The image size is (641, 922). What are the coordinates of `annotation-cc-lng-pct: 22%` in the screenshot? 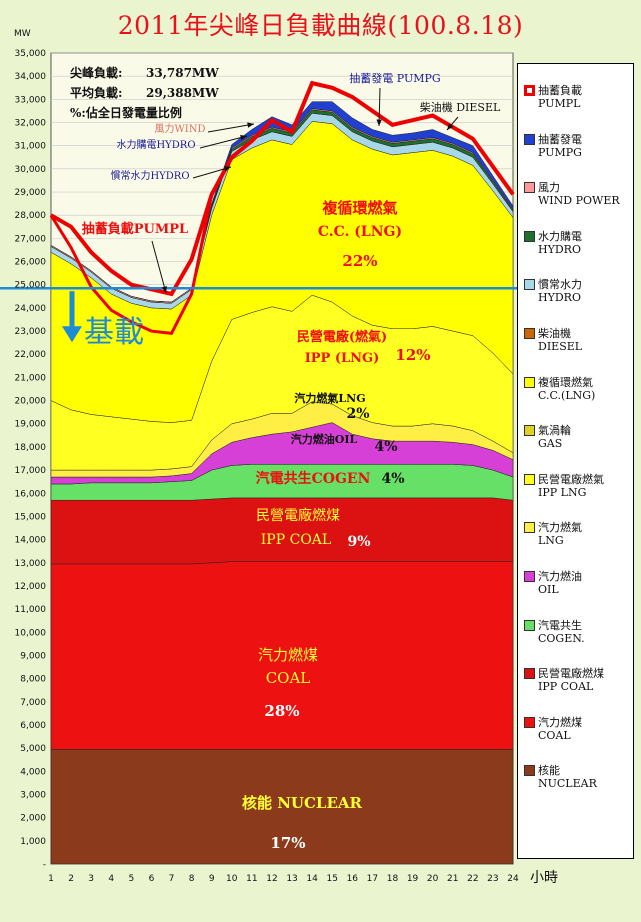 It's located at (359, 261).